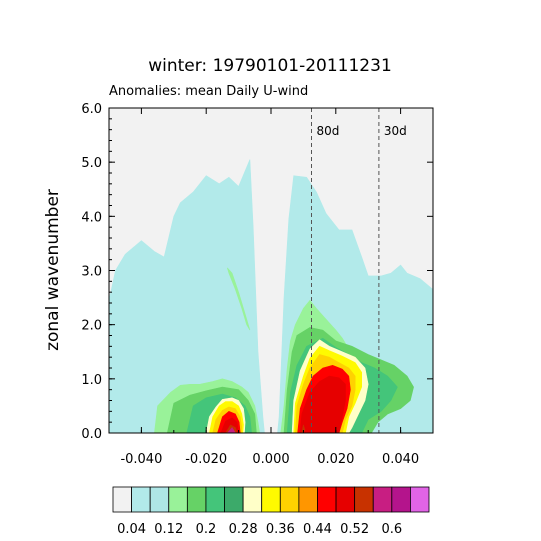 The width and height of the screenshot is (541, 541). What do you see at coordinates (270, 459) in the screenshot?
I see `x-tick-label: 0.000` at bounding box center [270, 459].